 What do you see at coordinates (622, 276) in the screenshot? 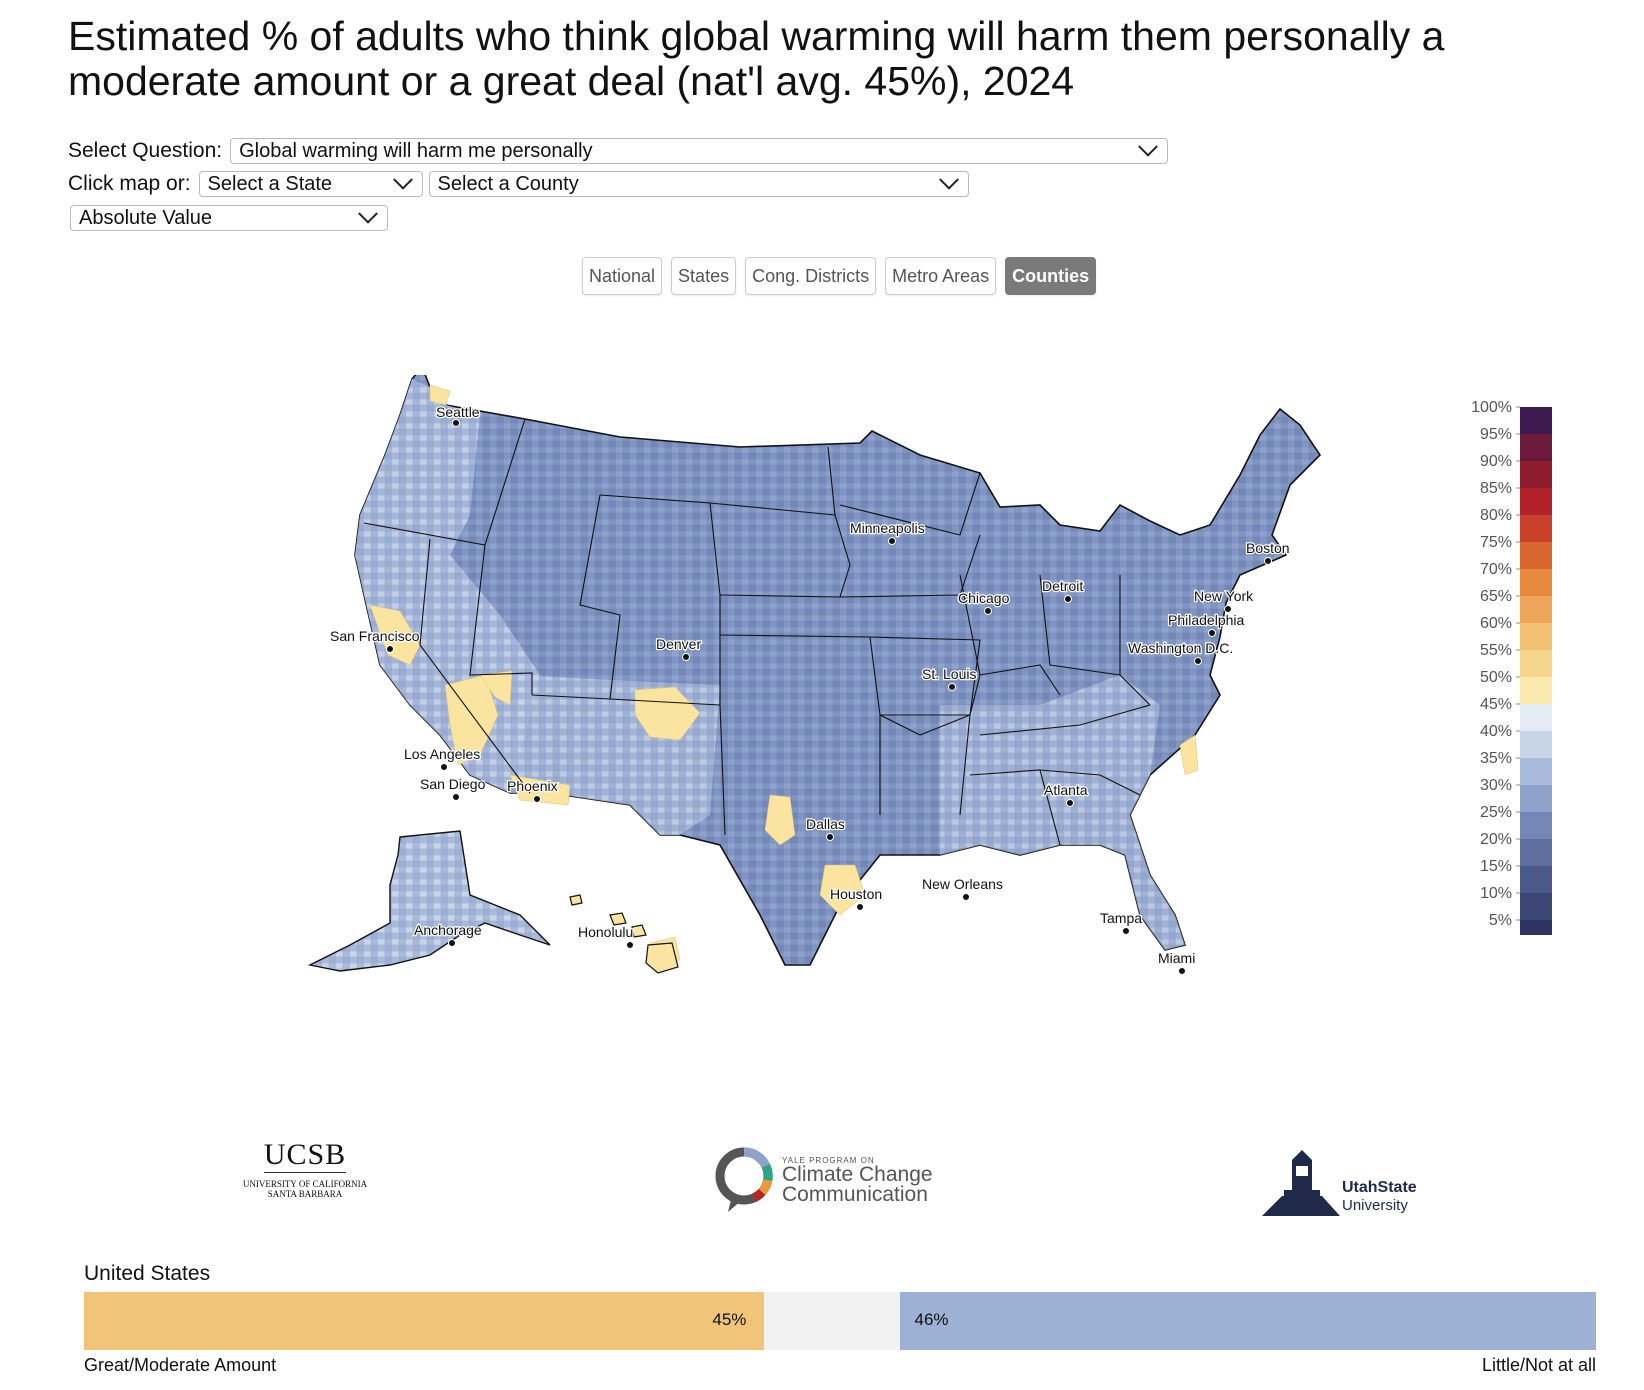
I see `tab-national: National` at bounding box center [622, 276].